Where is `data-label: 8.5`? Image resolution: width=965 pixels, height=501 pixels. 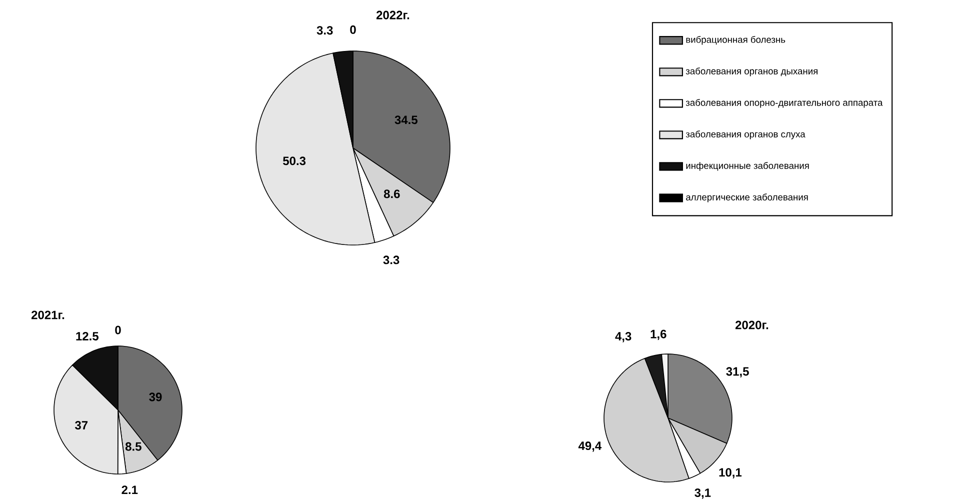 data-label: 8.5 is located at coordinates (133, 446).